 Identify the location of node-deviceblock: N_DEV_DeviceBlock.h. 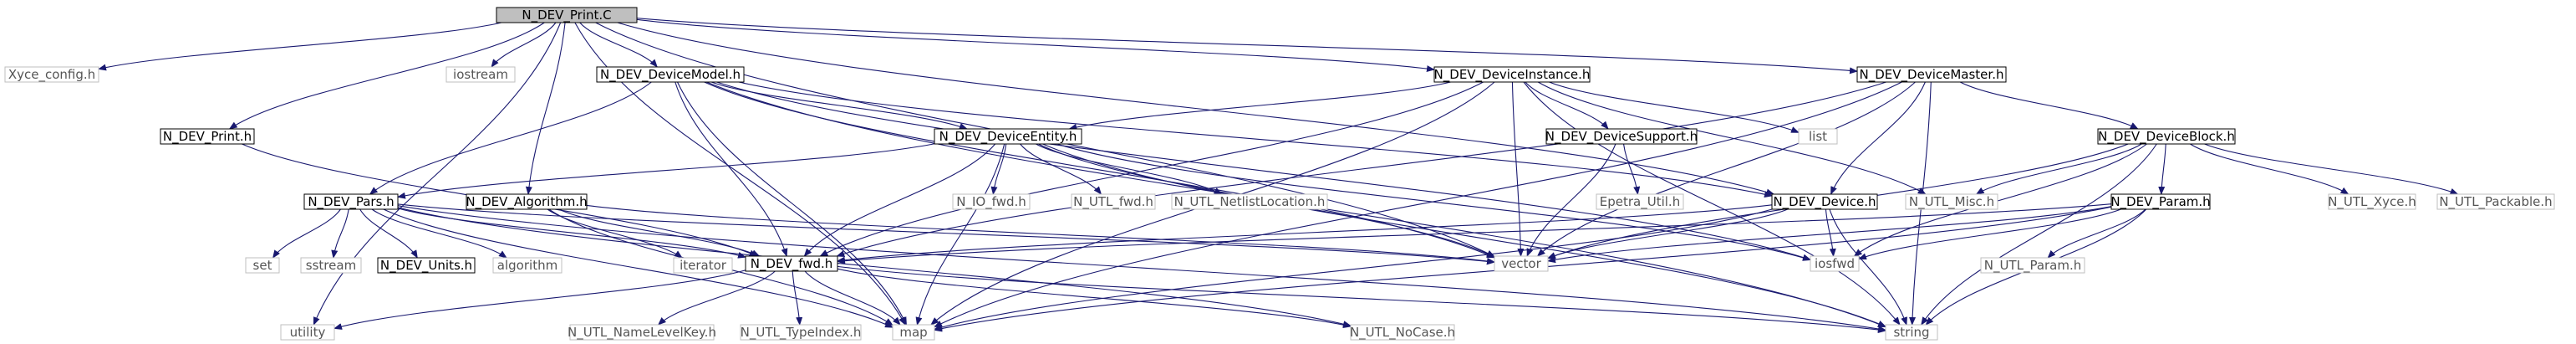
(2166, 136).